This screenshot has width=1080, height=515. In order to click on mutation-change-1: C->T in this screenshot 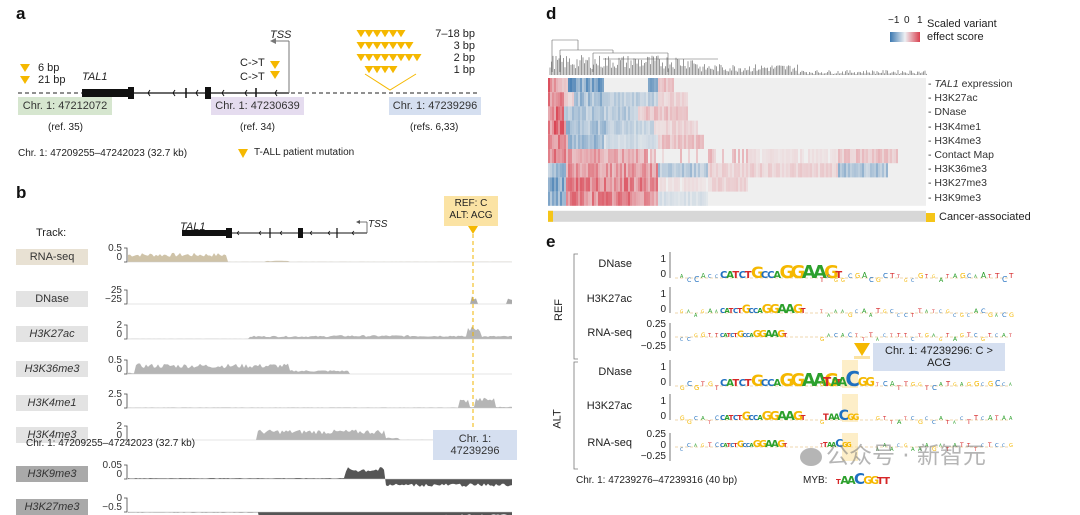, I will do `click(252, 63)`.